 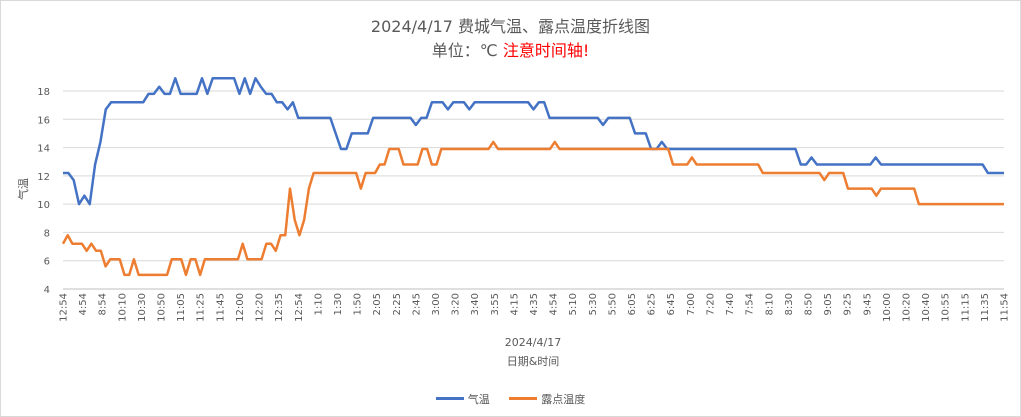 I want to click on y-tick-label: 16, so click(x=43, y=120).